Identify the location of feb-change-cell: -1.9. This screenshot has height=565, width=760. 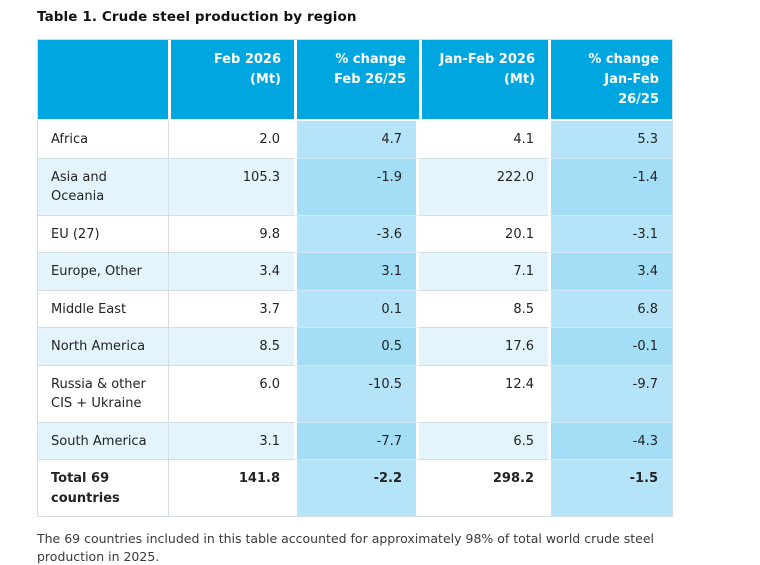
(356, 187).